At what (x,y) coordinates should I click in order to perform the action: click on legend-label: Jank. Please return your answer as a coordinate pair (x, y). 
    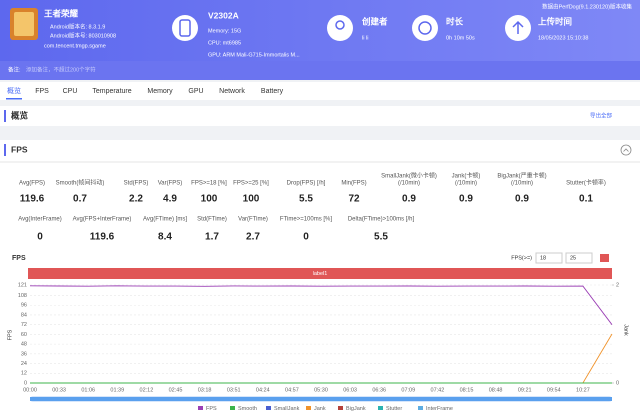
    Looking at the image, I should click on (320, 409).